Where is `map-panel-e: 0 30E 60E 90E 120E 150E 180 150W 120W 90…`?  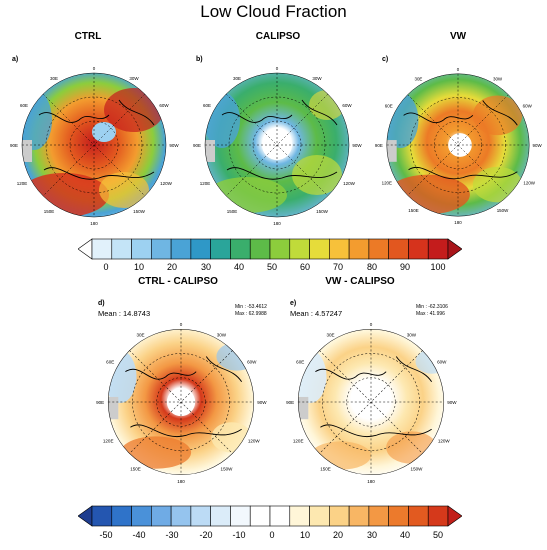 map-panel-e: 0 30E 60E 90E 120E 150E 180 150W 120W 90… is located at coordinates (371, 403).